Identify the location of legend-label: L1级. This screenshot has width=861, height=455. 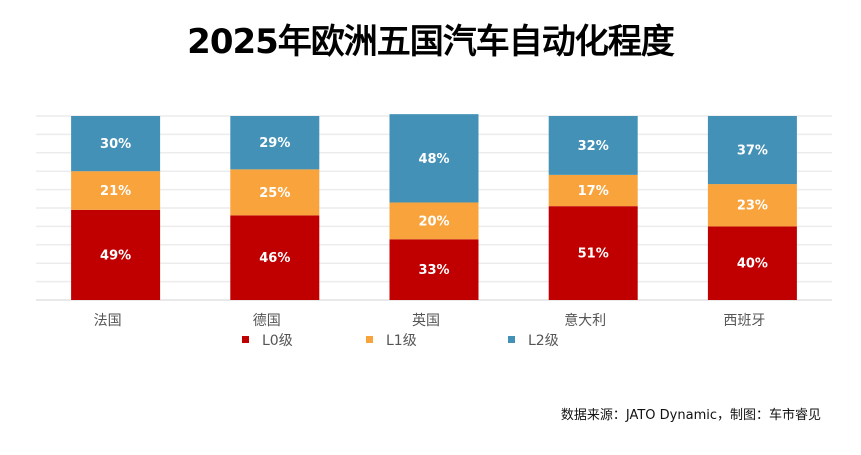
(401, 341).